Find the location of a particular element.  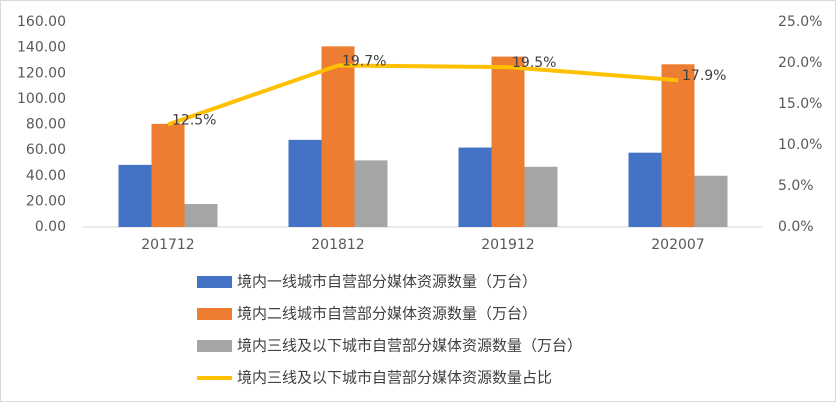

y2-tick-label: 5.0% is located at coordinates (796, 186).